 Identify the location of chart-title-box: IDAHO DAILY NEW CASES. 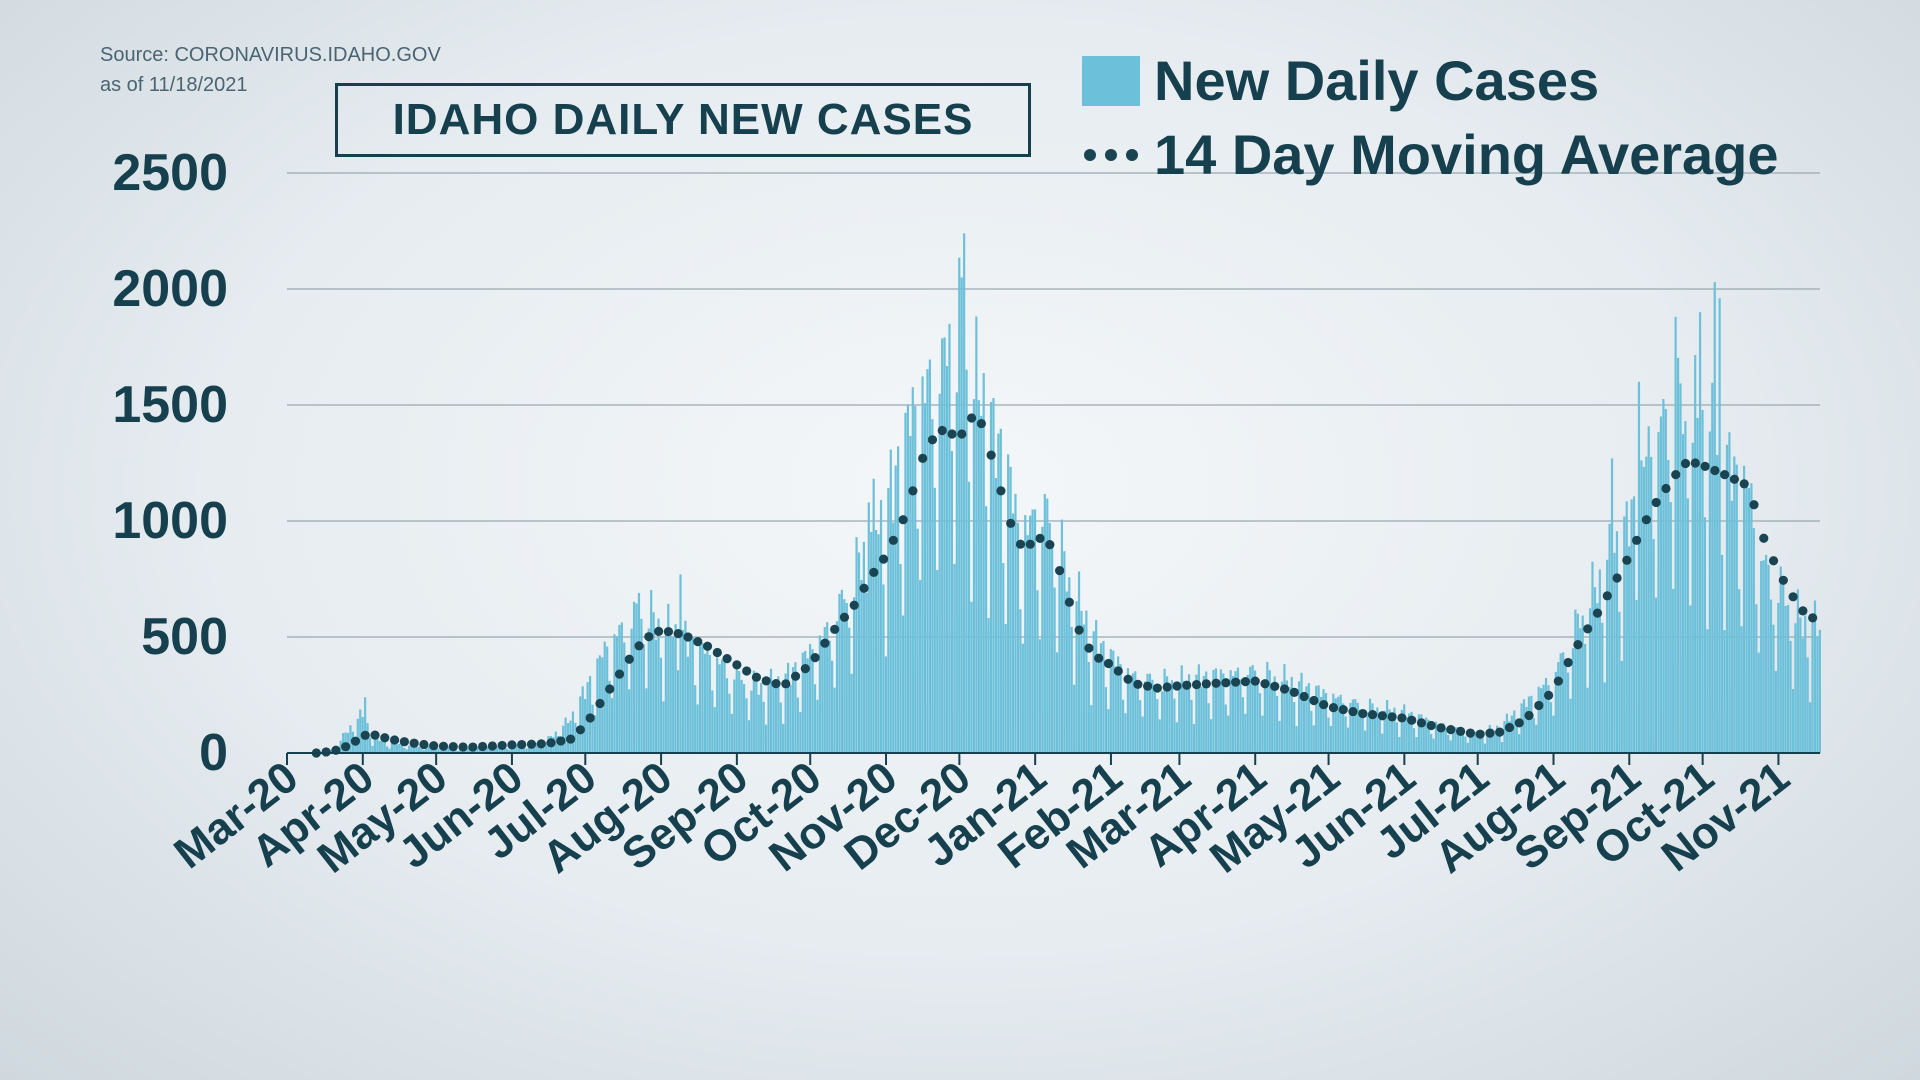
(683, 120).